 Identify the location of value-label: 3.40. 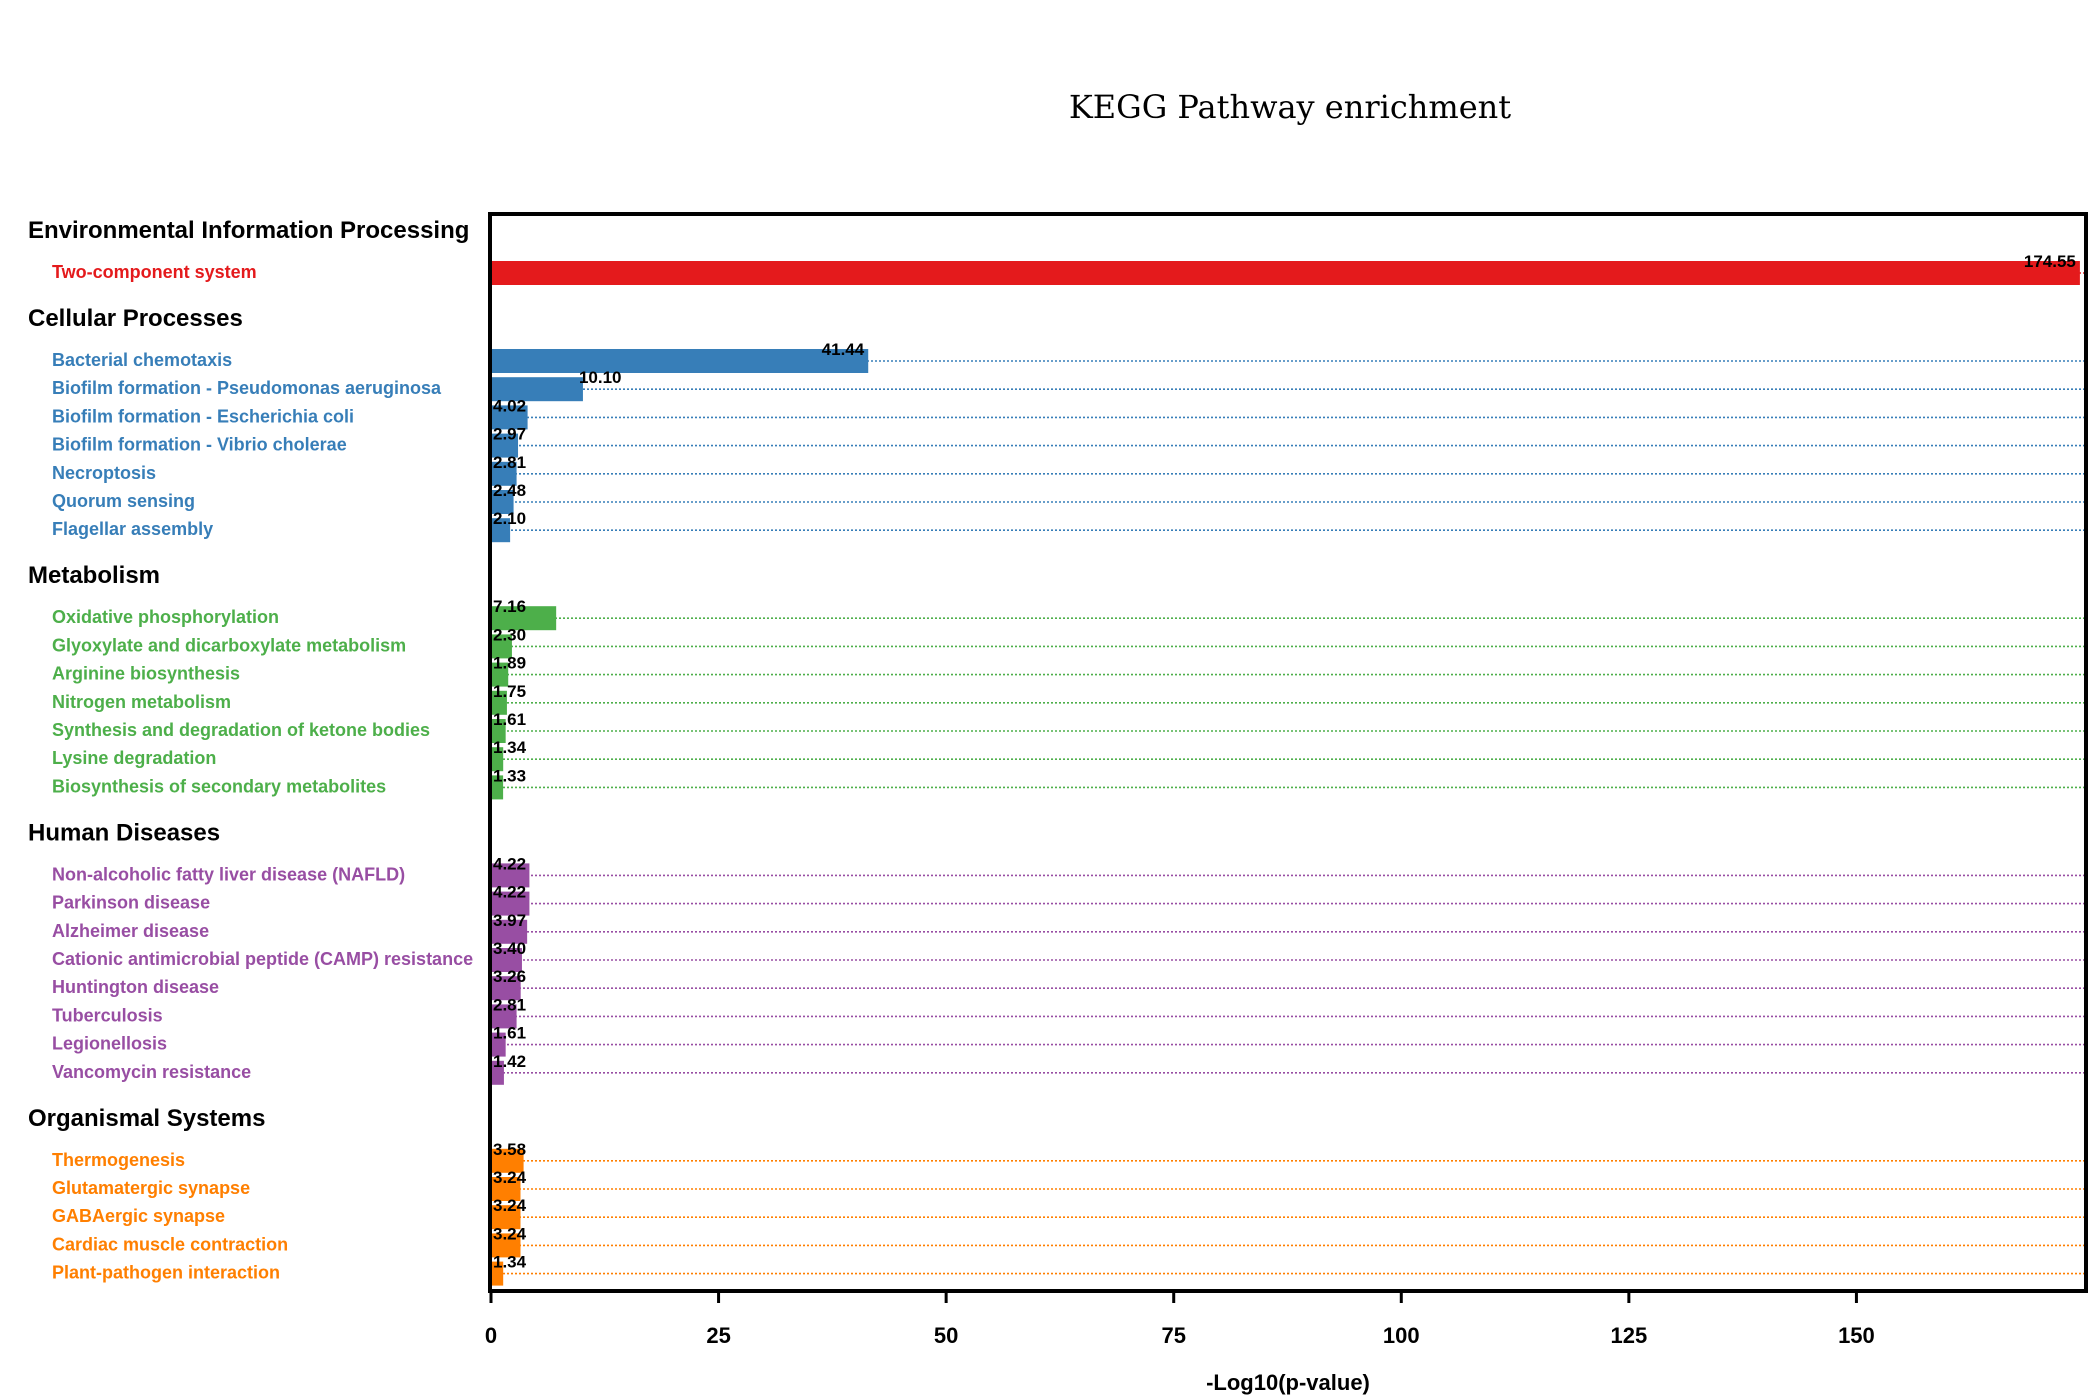
(509, 948).